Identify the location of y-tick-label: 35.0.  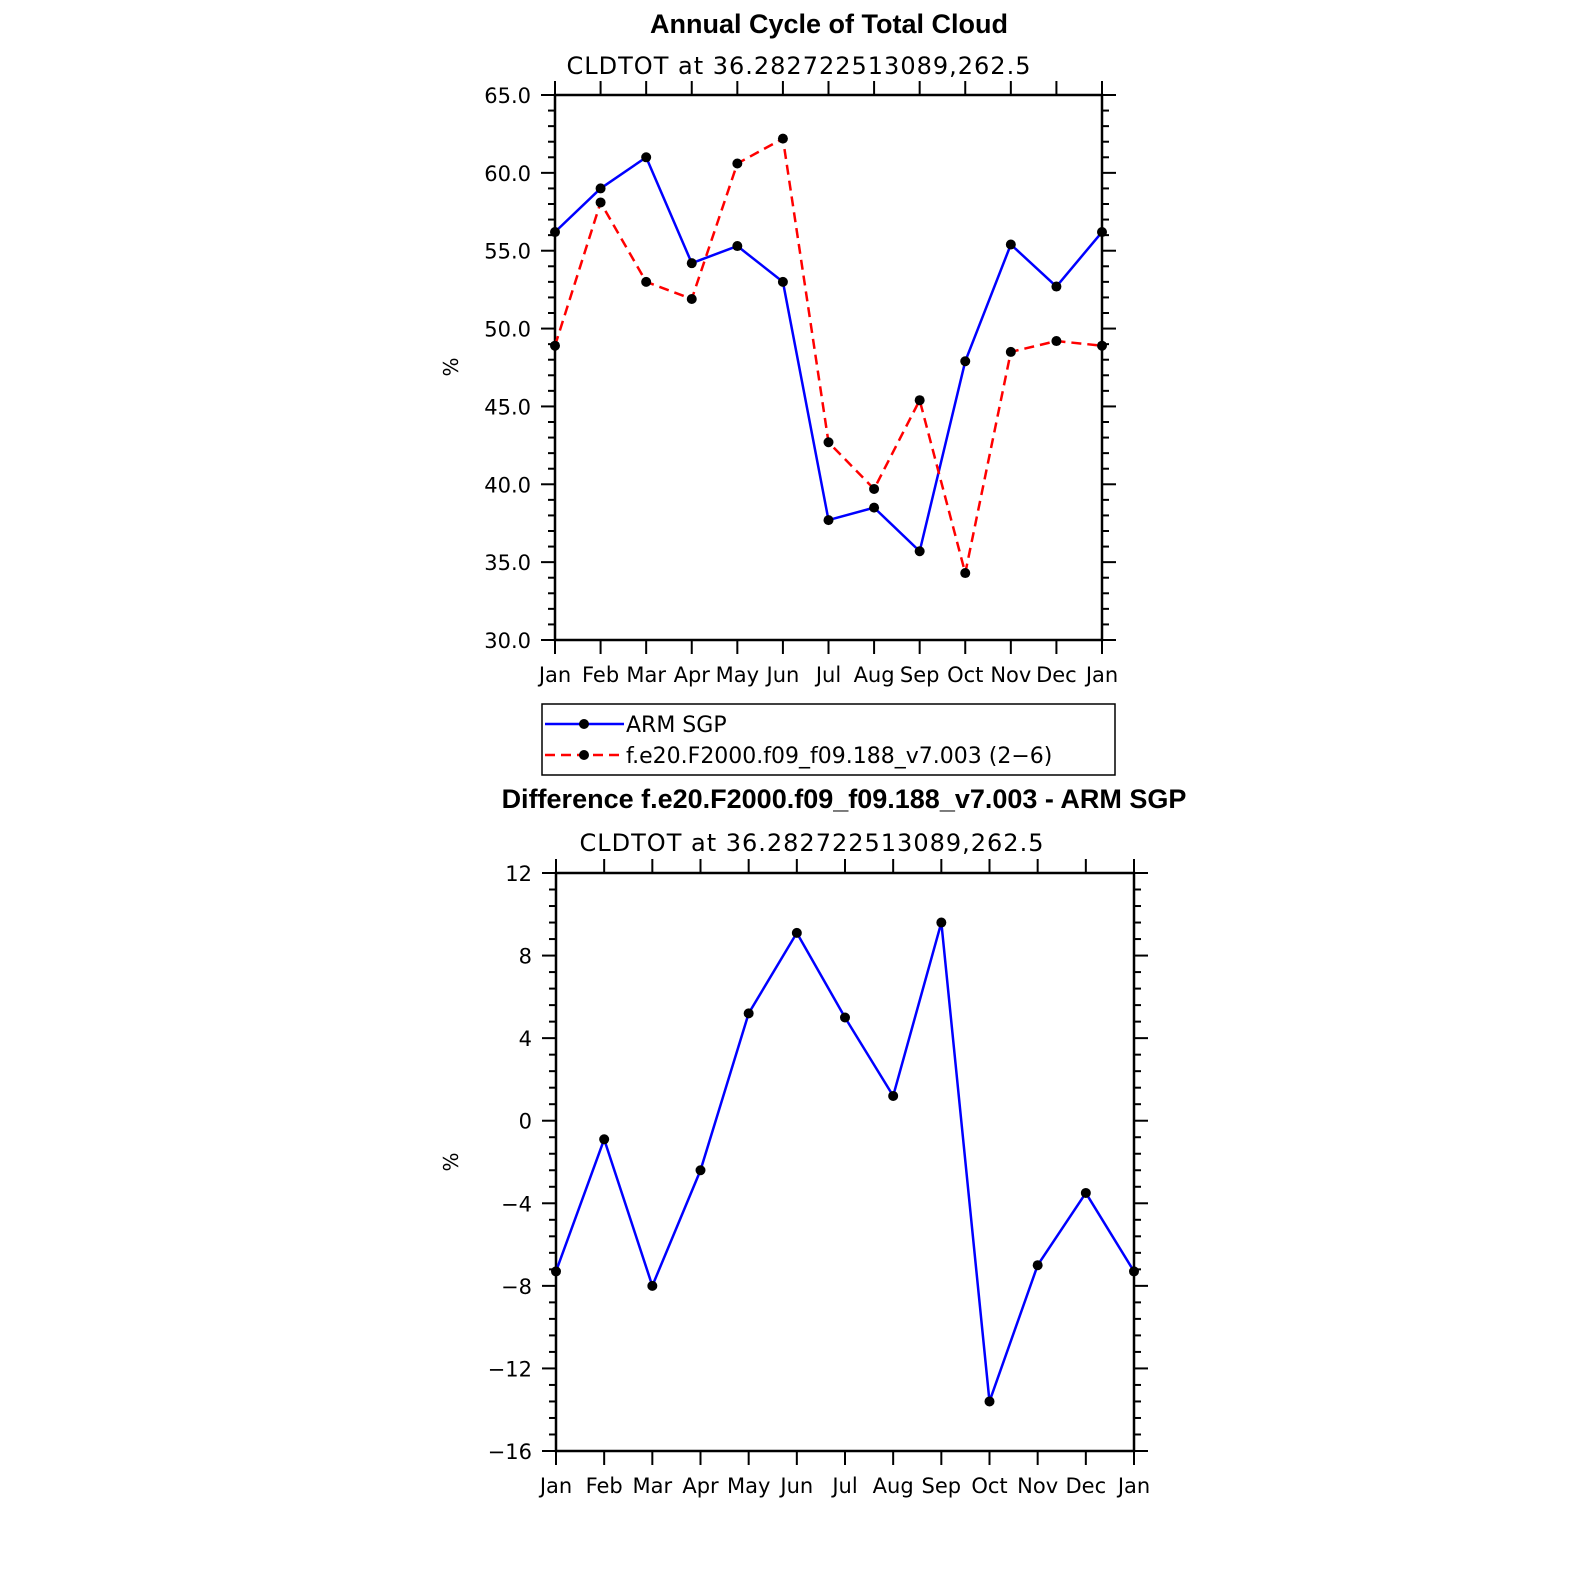
(507, 563).